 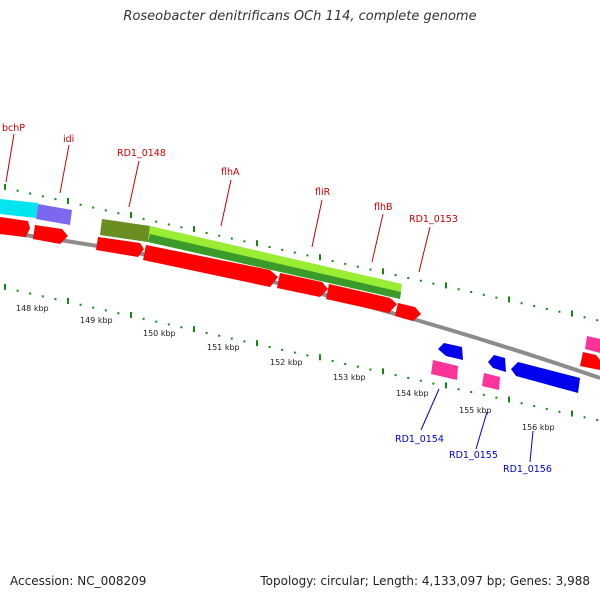 What do you see at coordinates (32, 308) in the screenshot?
I see `kbp-label-148: 148 kbp` at bounding box center [32, 308].